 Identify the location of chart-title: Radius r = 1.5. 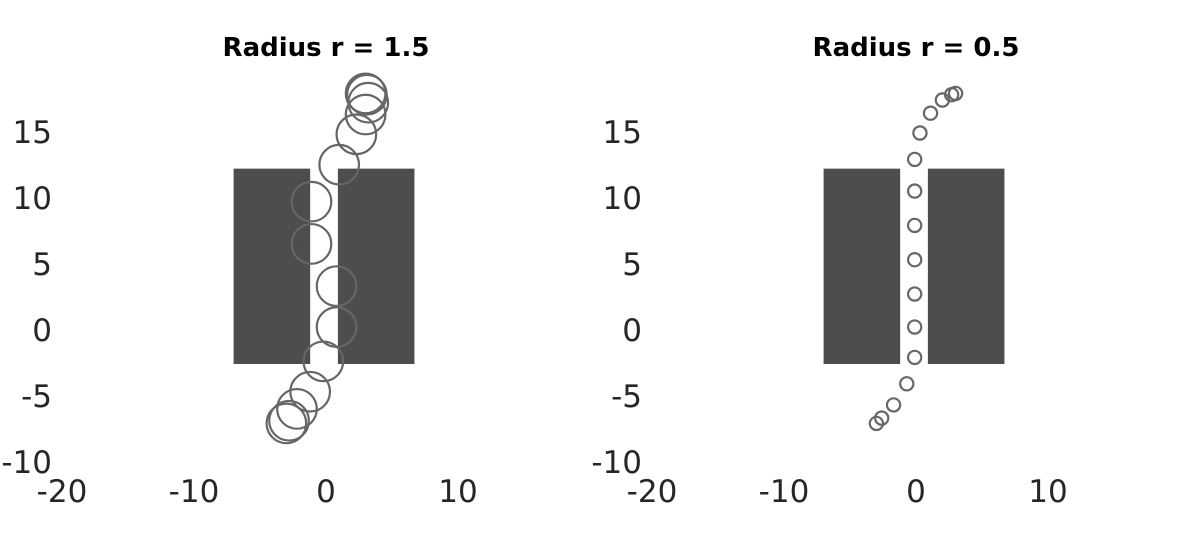
(326, 48).